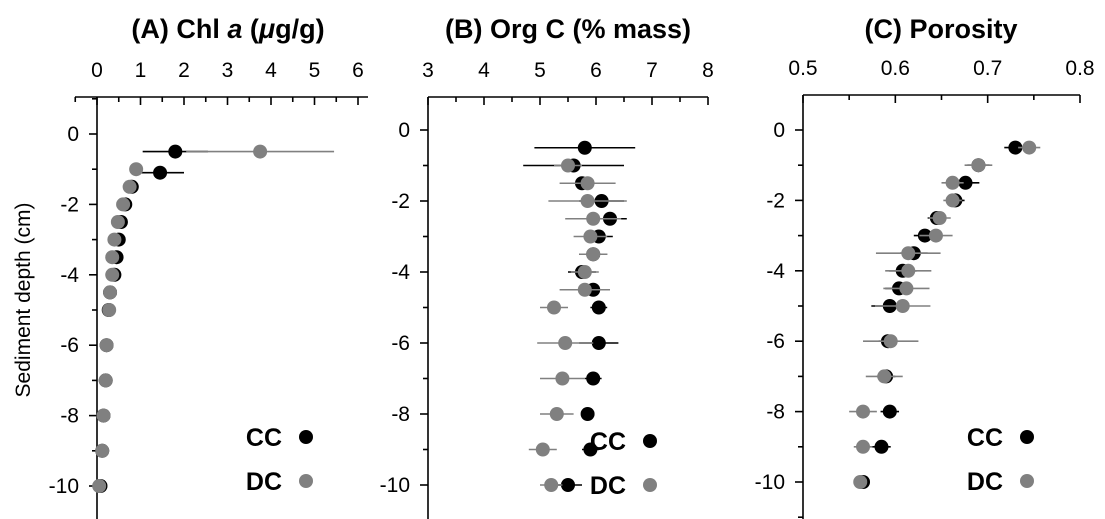 This screenshot has height=519, width=1105. What do you see at coordinates (23, 300) in the screenshot?
I see `y-axis-title: Sediment depth (cm)` at bounding box center [23, 300].